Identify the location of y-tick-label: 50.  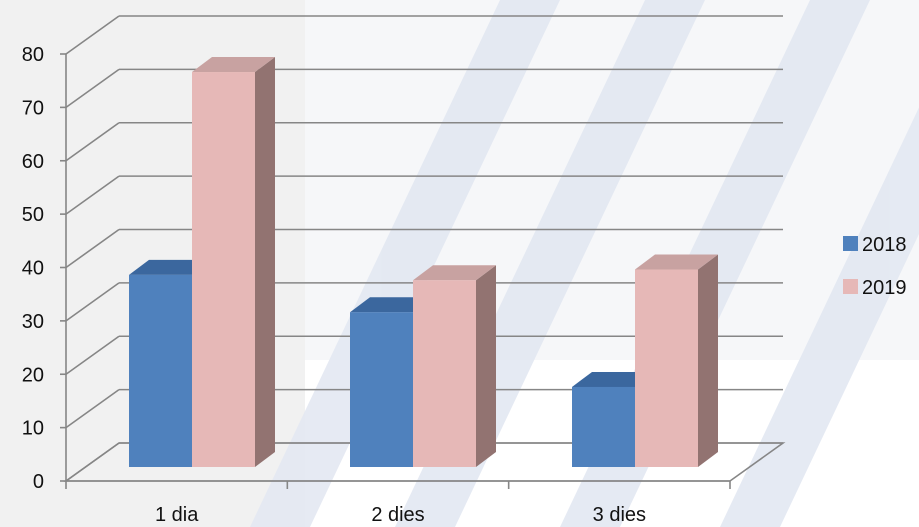
(33, 215).